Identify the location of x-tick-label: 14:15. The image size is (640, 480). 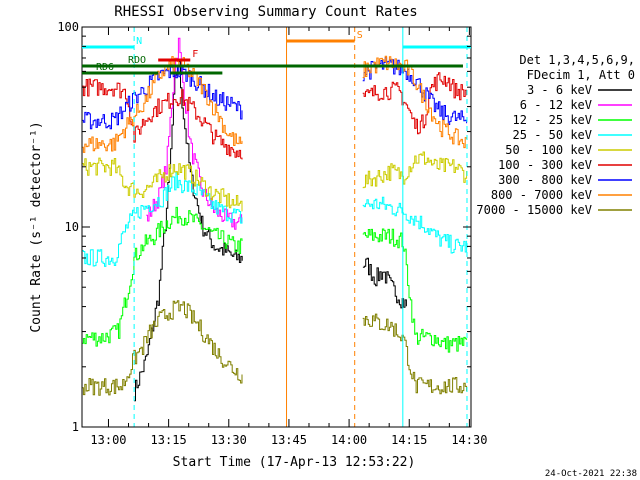
(409, 440).